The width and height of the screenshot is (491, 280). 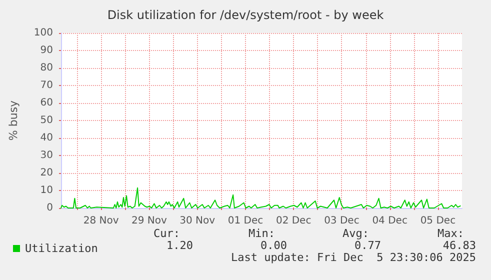 I want to click on text: 46.83, so click(x=459, y=245).